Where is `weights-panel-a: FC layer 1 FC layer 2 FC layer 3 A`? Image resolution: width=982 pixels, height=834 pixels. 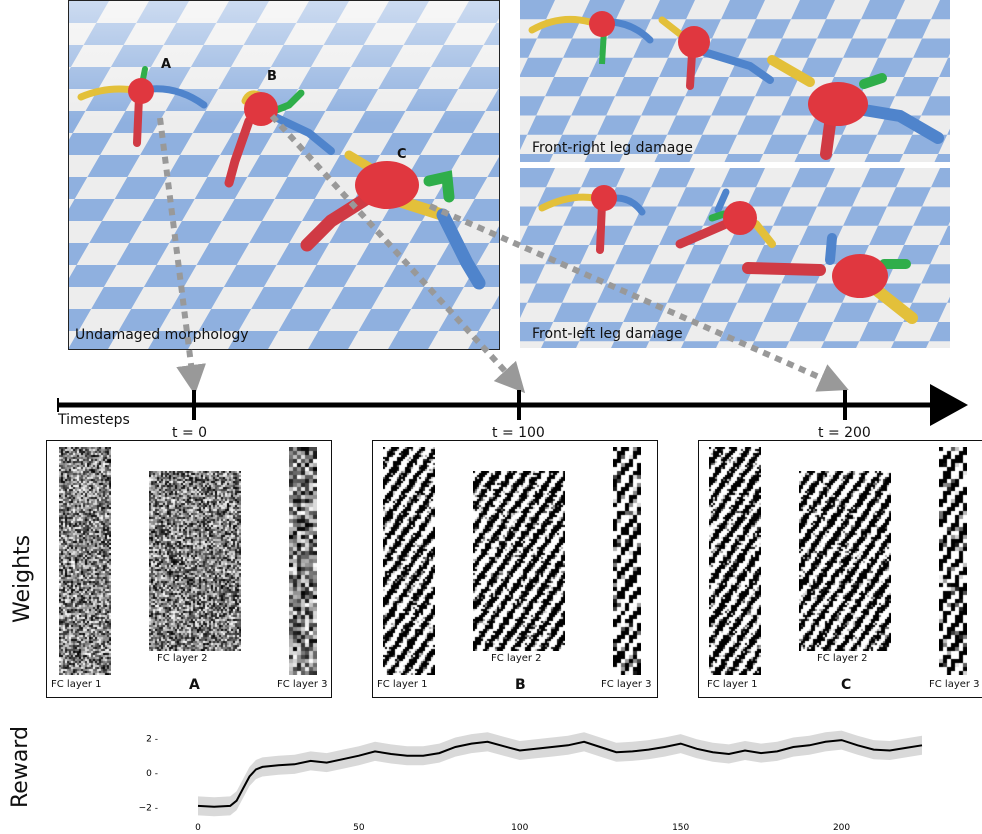 weights-panel-a: FC layer 1 FC layer 2 FC layer 3 A is located at coordinates (189, 569).